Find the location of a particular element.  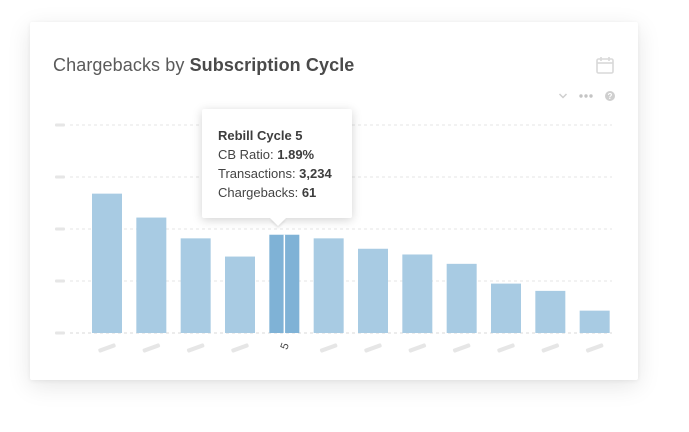

x-tick-label: 5 is located at coordinates (285, 346).